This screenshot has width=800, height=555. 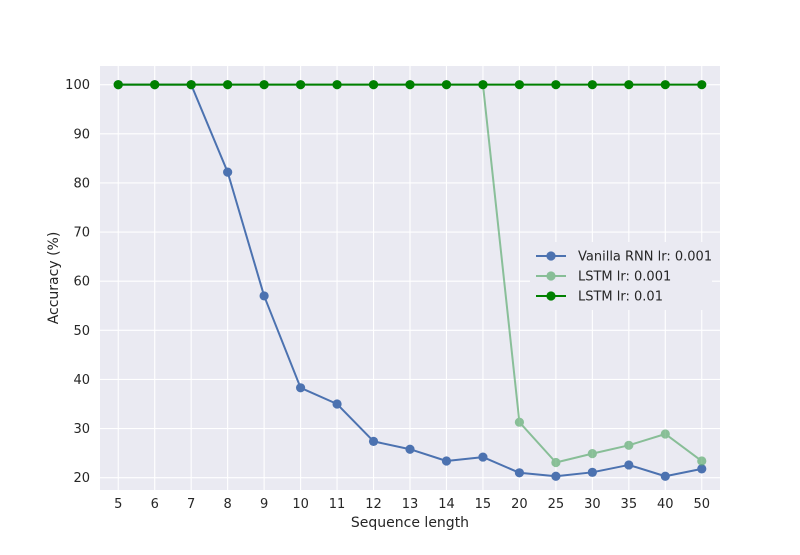 What do you see at coordinates (81, 233) in the screenshot?
I see `y-tick-label: 70` at bounding box center [81, 233].